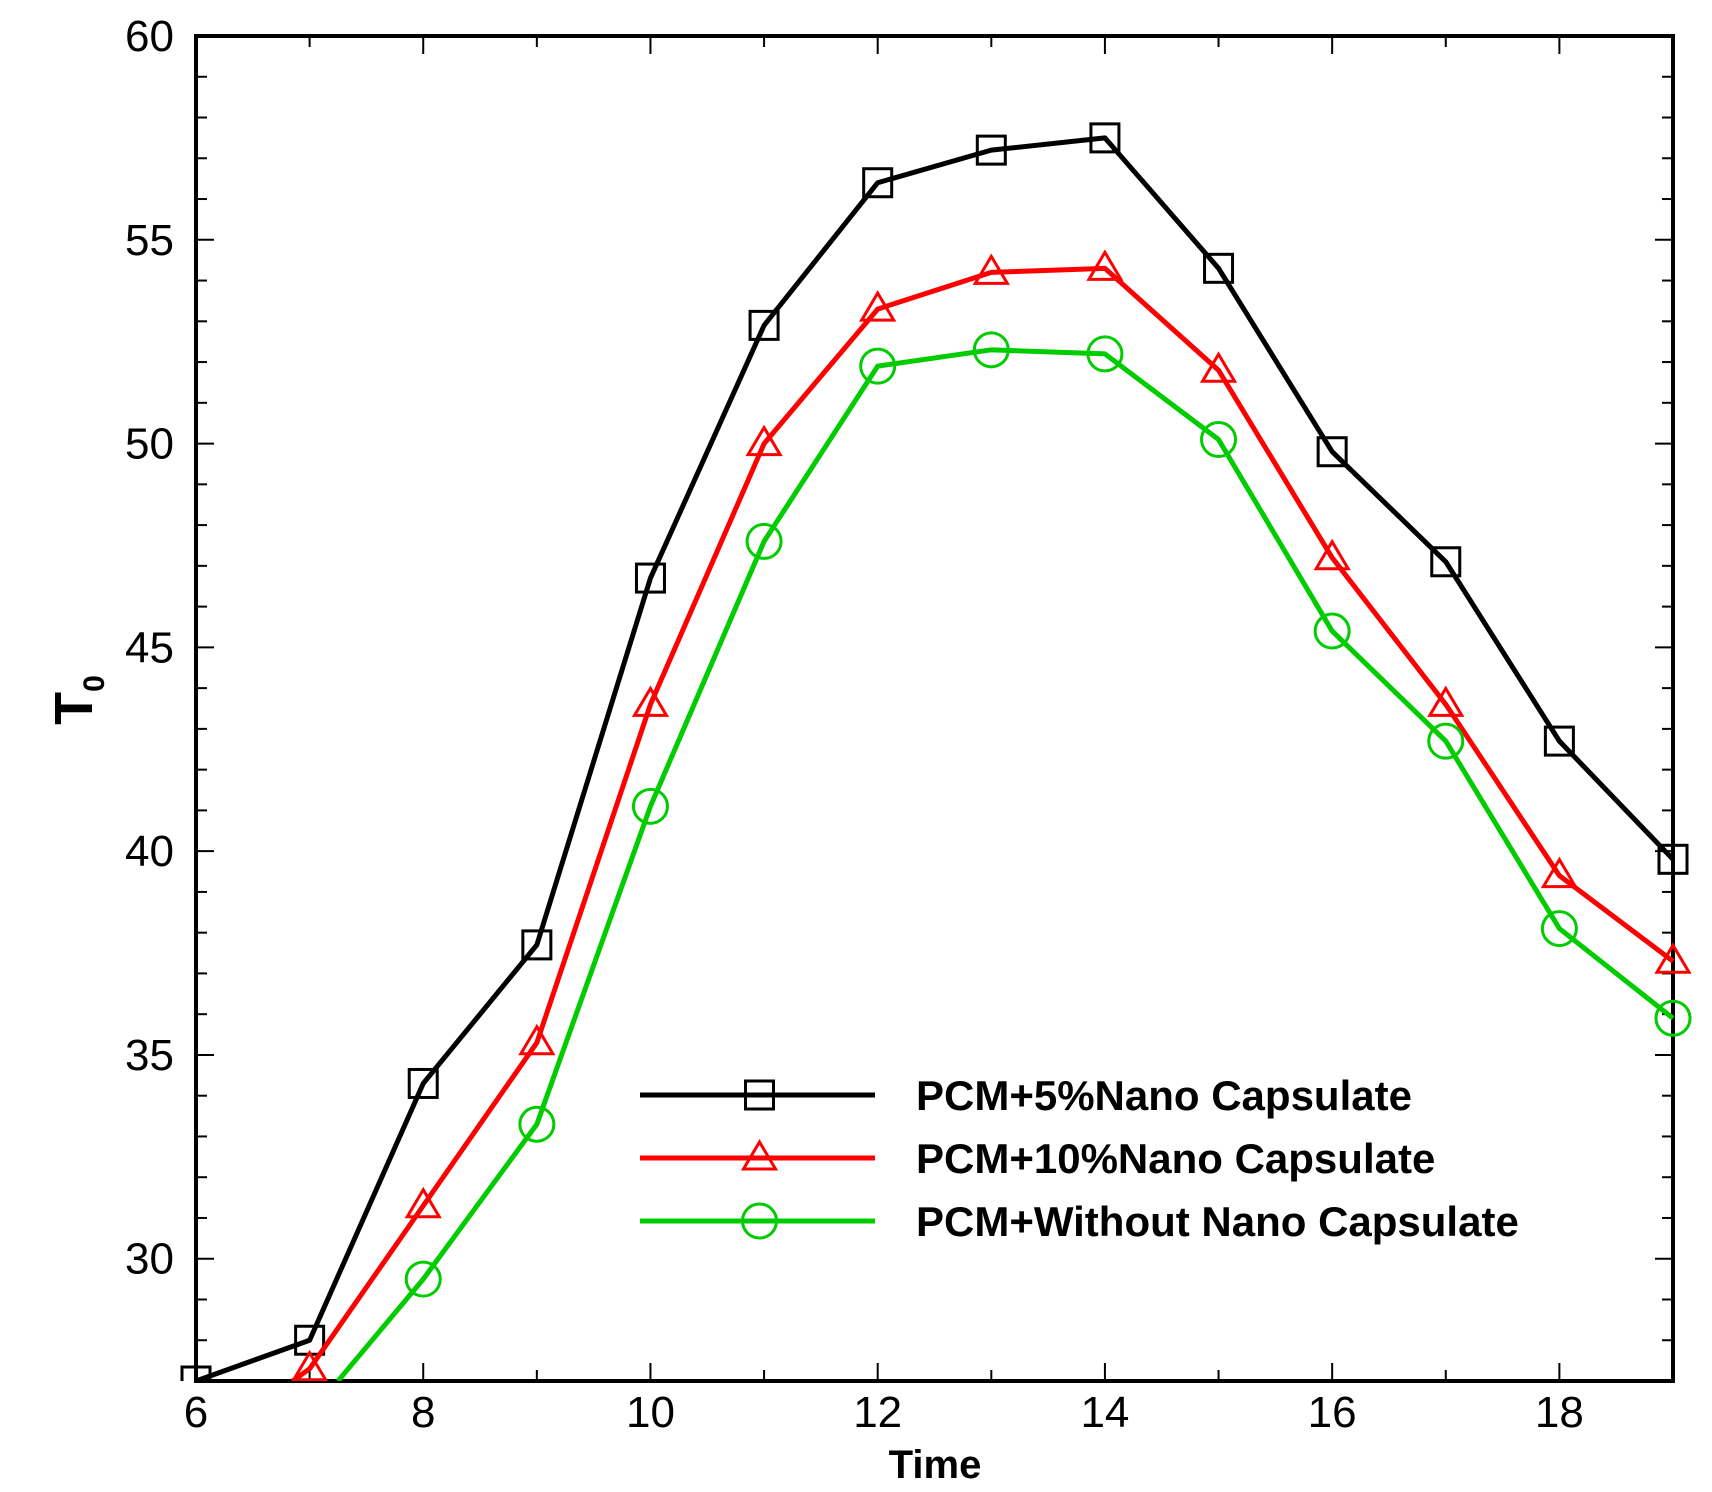  Describe the element at coordinates (149, 240) in the screenshot. I see `y-tick-label-55: 55` at that location.